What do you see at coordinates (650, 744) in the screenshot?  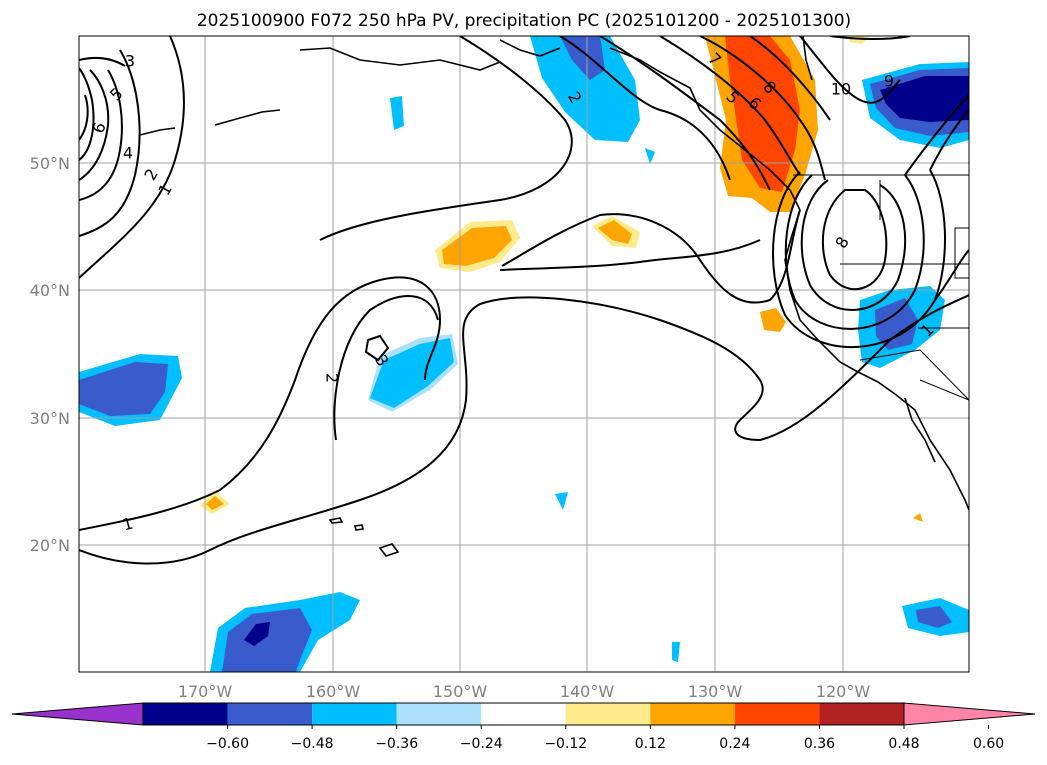 I see `colorbar-tick-label: 0.12` at bounding box center [650, 744].